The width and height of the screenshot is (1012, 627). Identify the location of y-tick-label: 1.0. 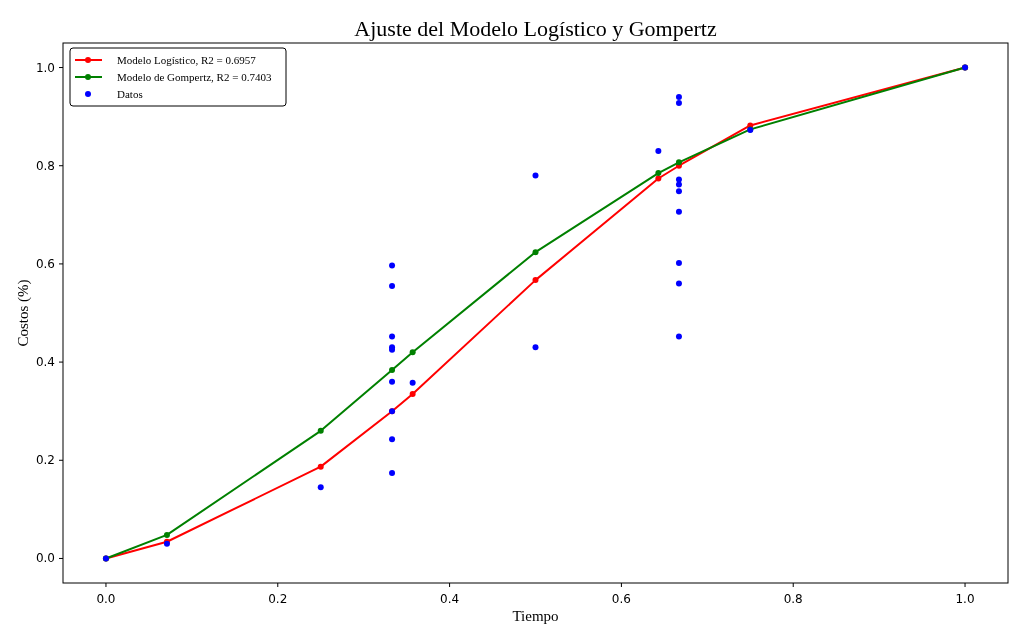
(45, 67).